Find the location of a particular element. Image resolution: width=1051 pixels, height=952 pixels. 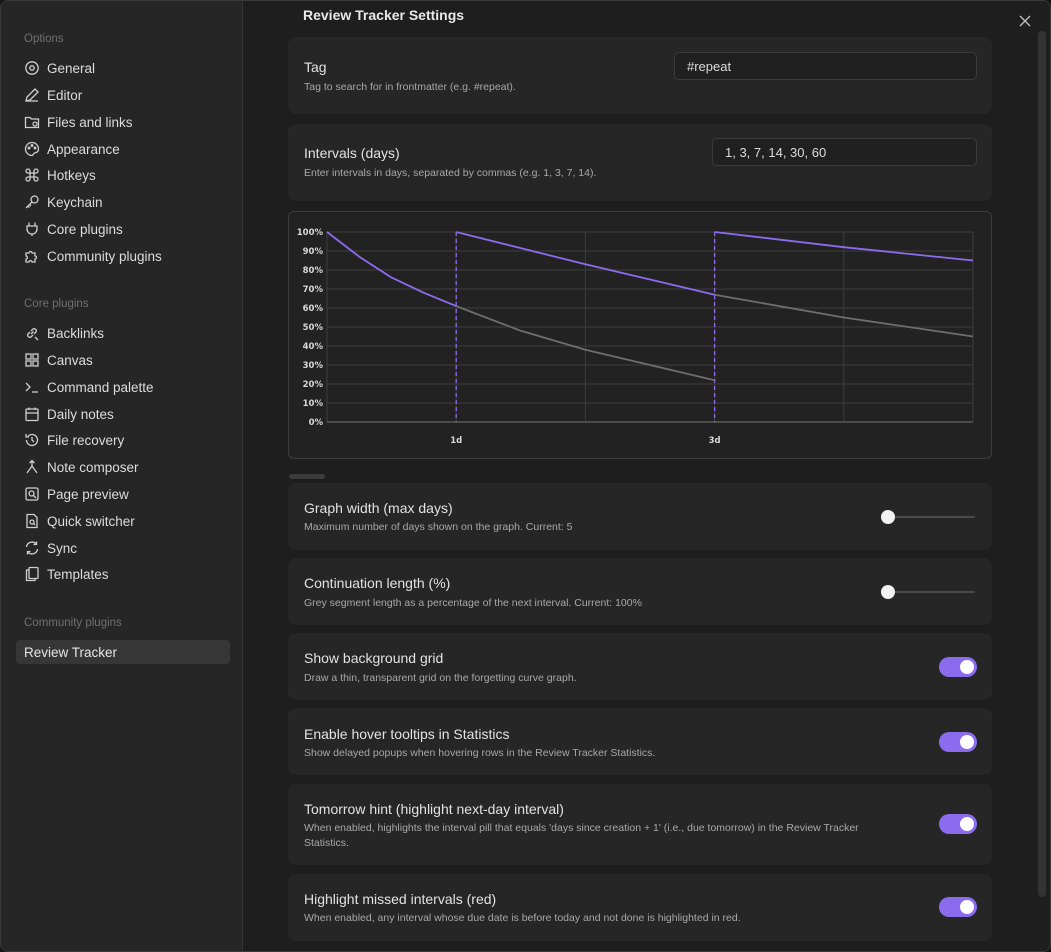

sidebar-item-editor: Editor is located at coordinates (123, 95).